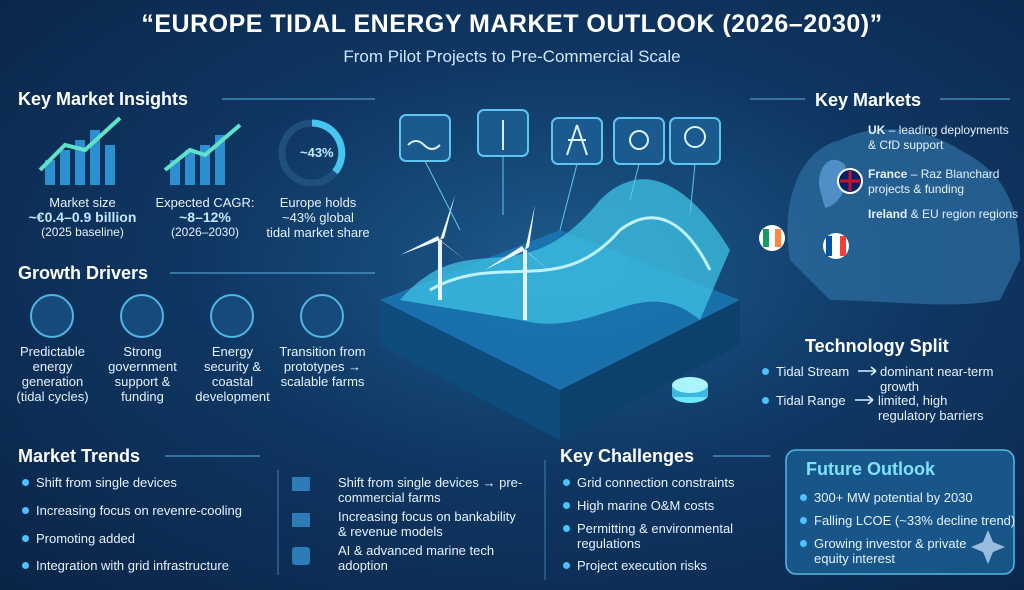  Describe the element at coordinates (663, 536) in the screenshot. I see `challenge: Permitting & environmental regulations` at that location.